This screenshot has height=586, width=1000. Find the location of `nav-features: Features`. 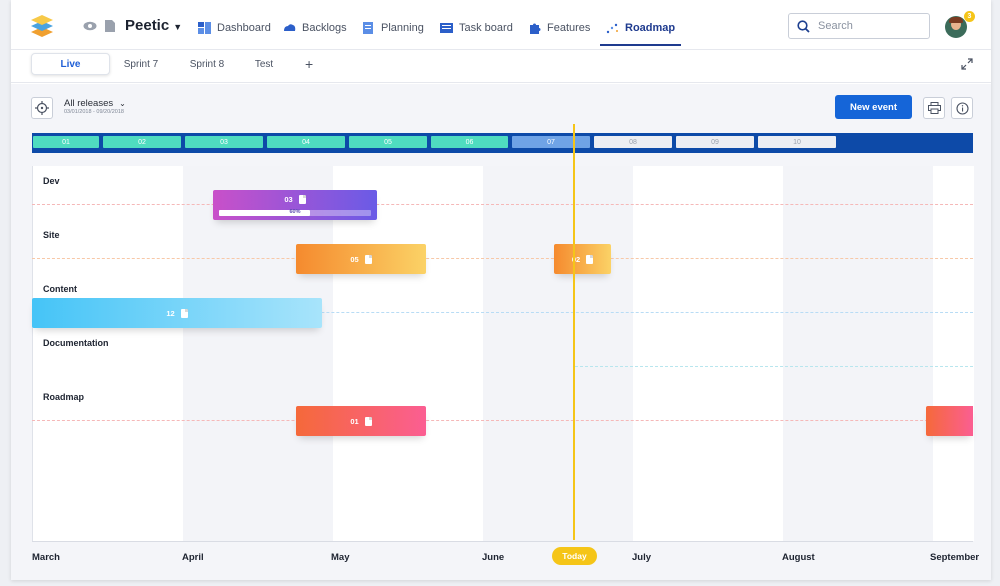

nav-features: Features is located at coordinates (559, 28).